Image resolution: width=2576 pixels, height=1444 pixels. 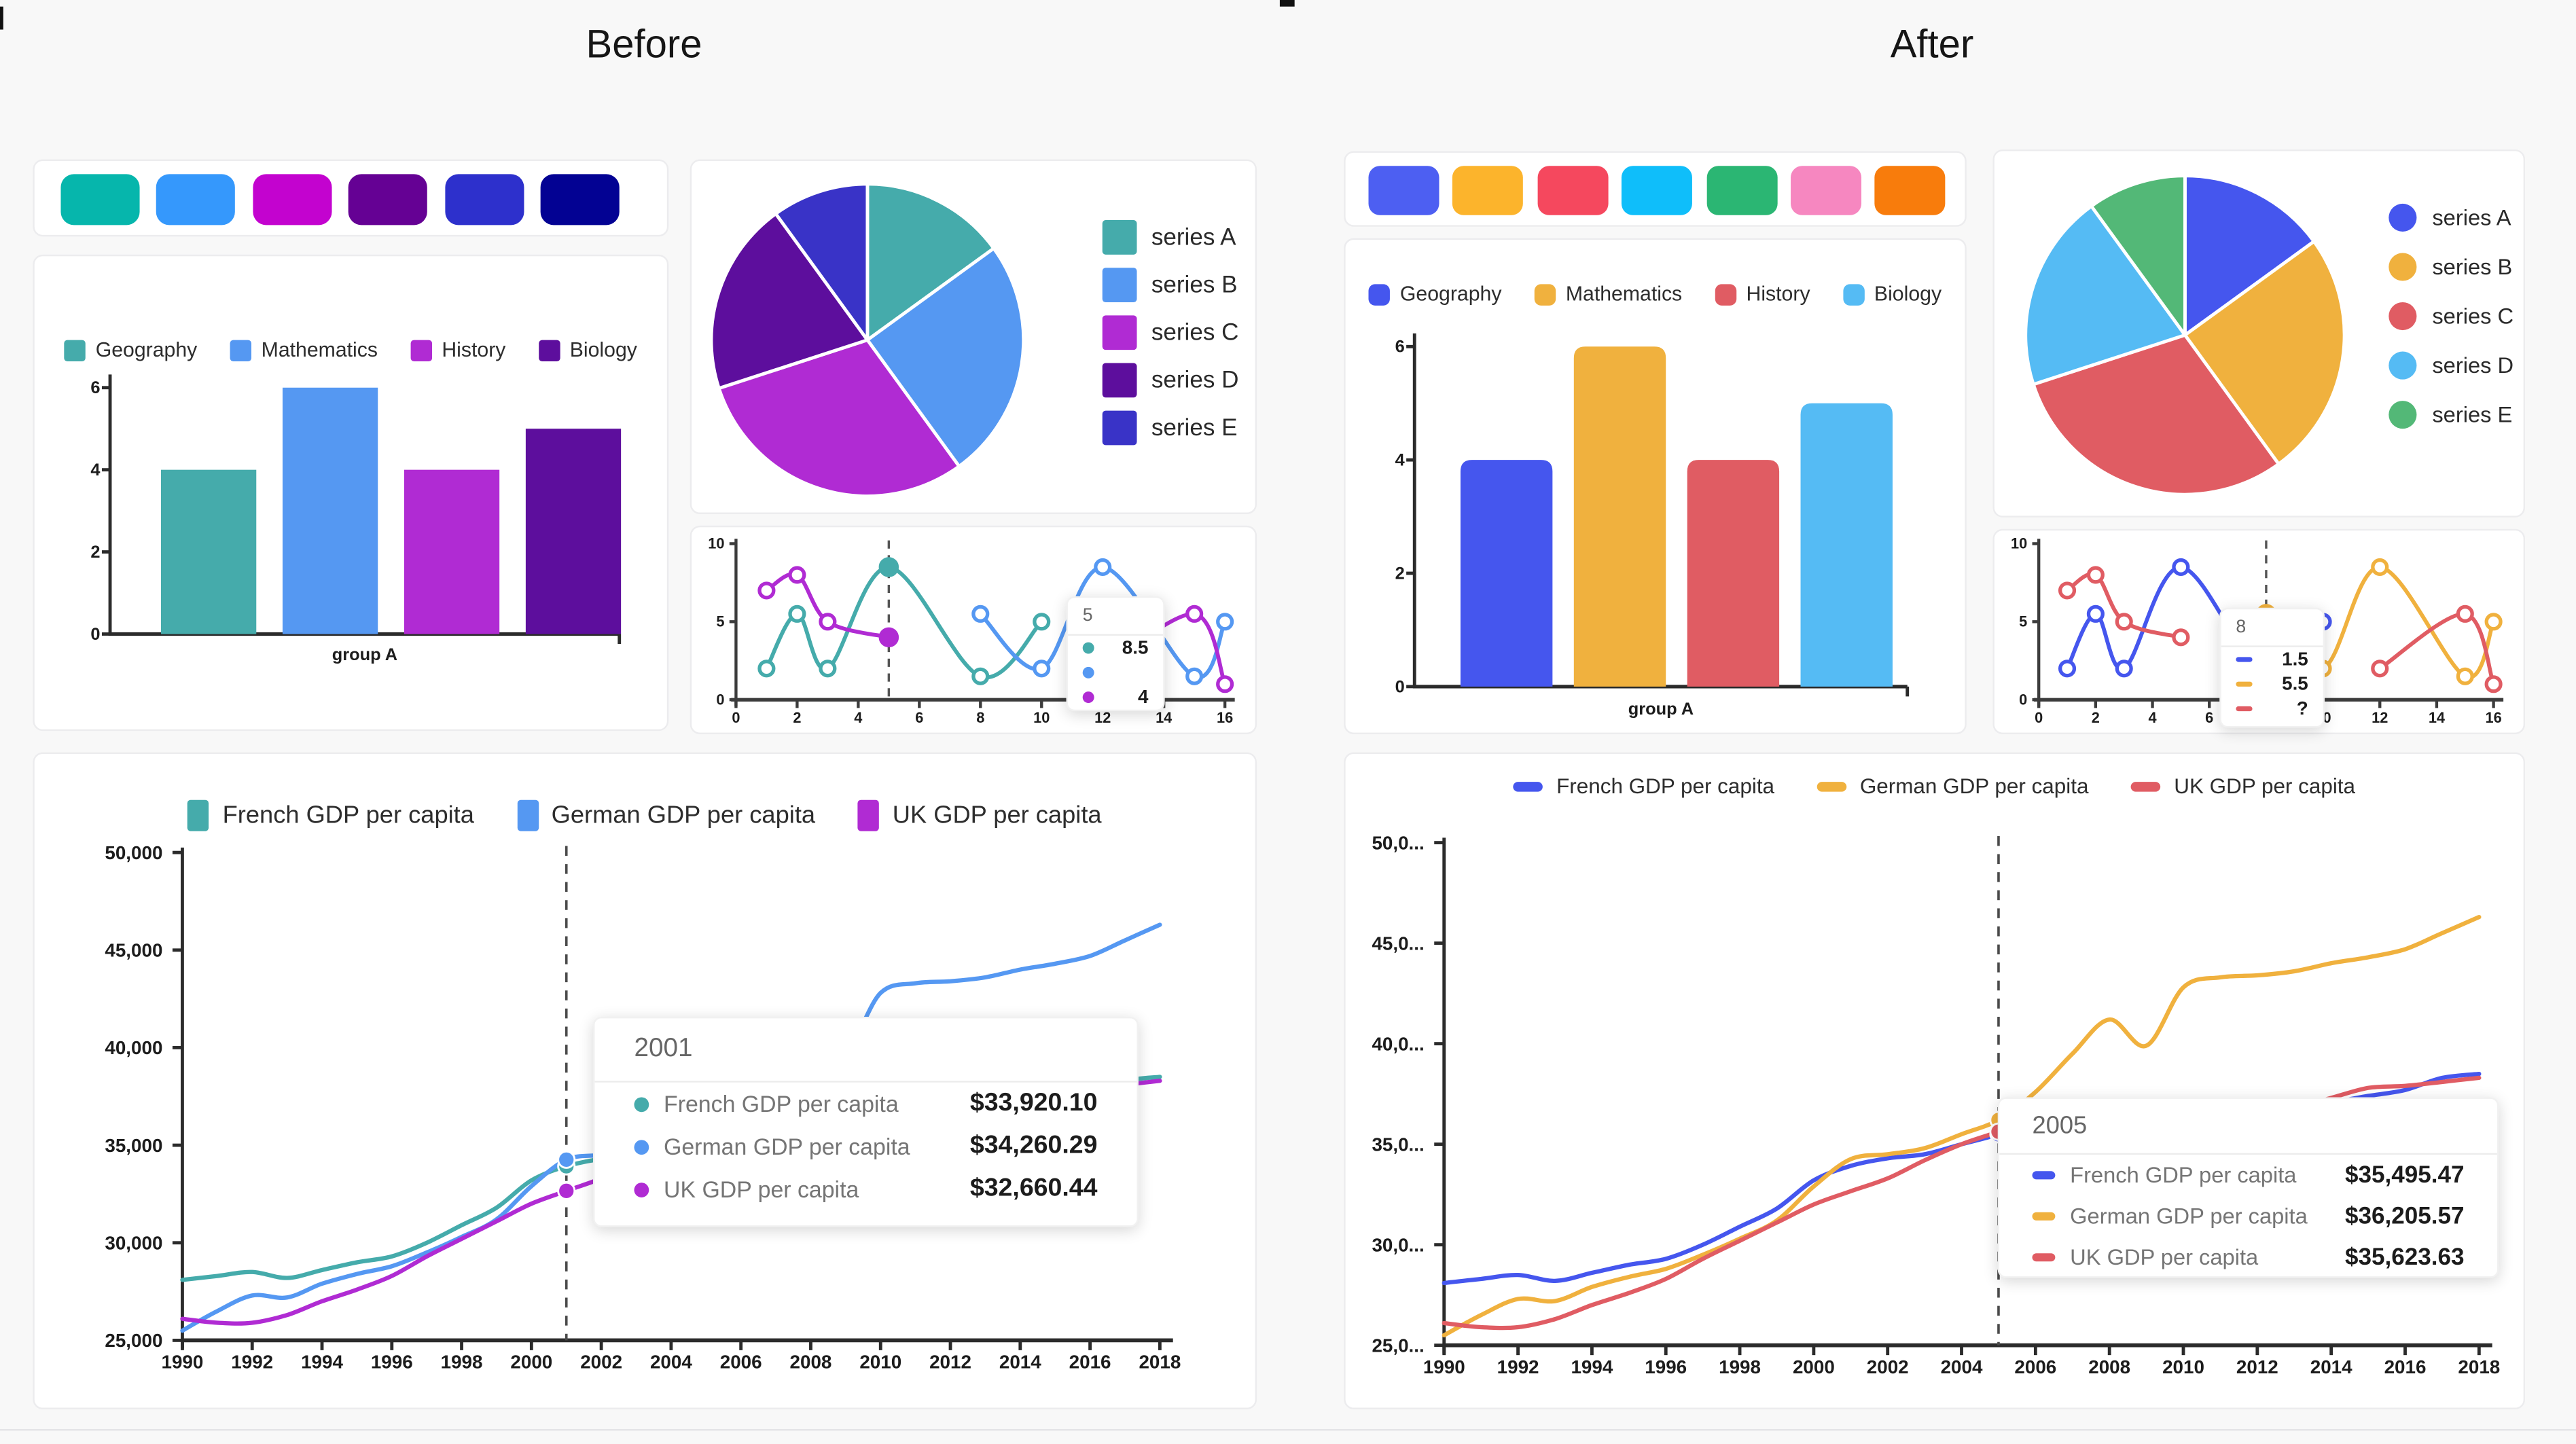 What do you see at coordinates (1888, 1367) in the screenshot?
I see `x-axis-label: 2002` at bounding box center [1888, 1367].